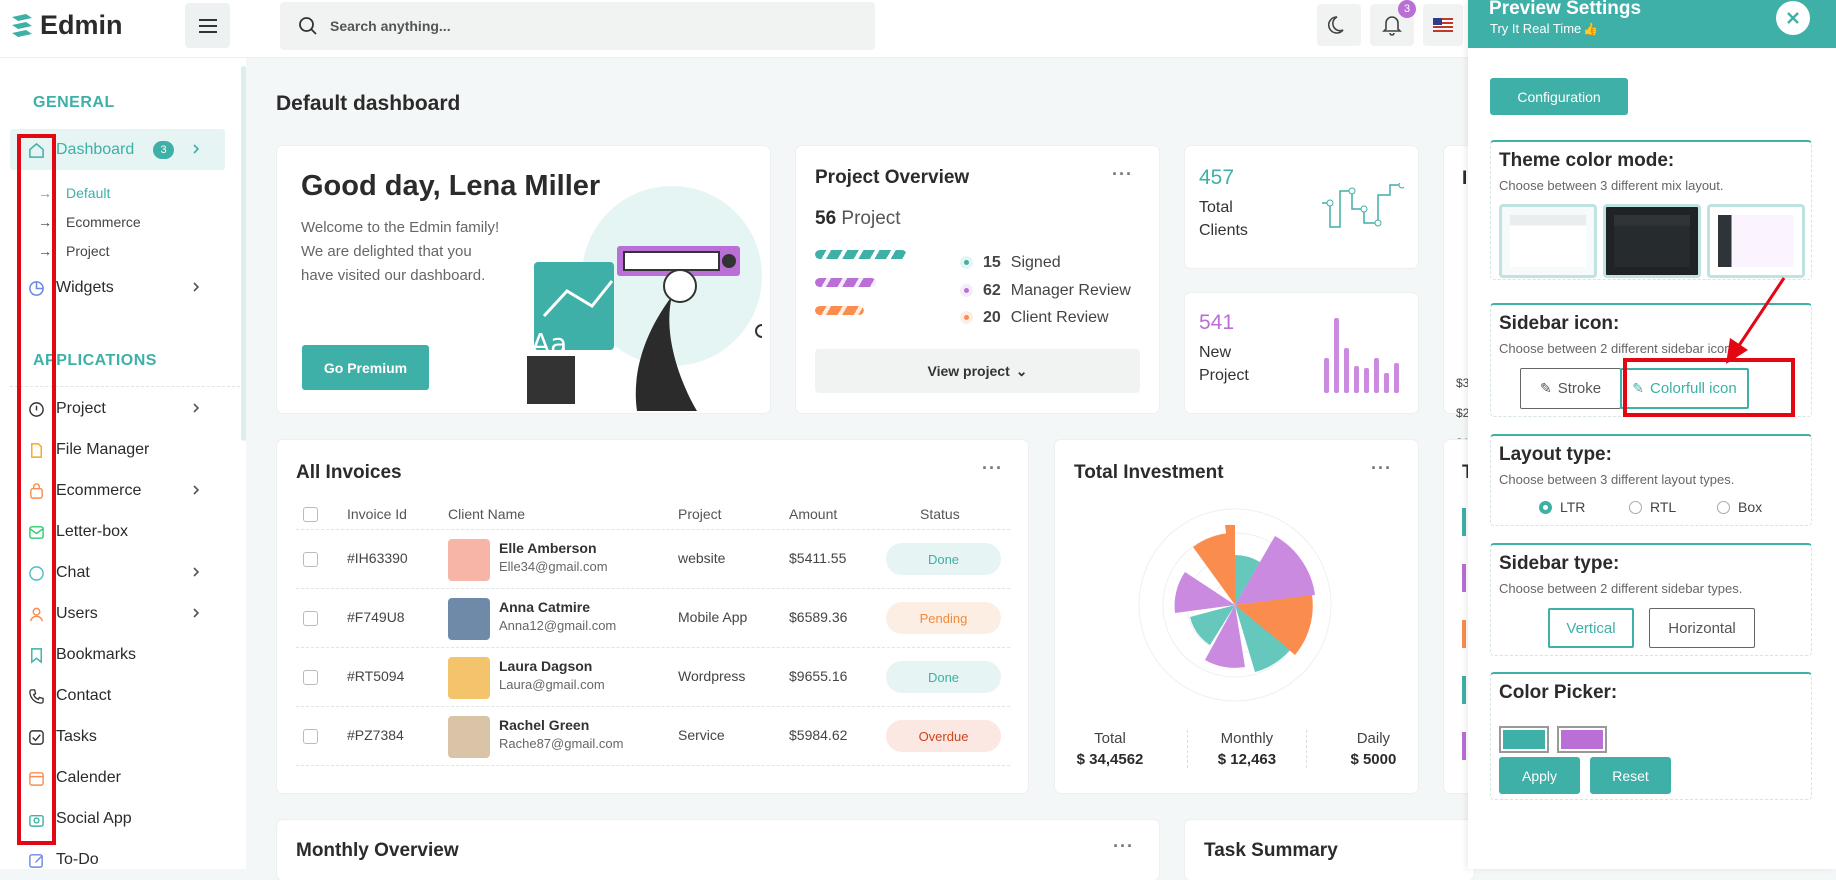  I want to click on shopping-bag-icon, so click(36, 491).